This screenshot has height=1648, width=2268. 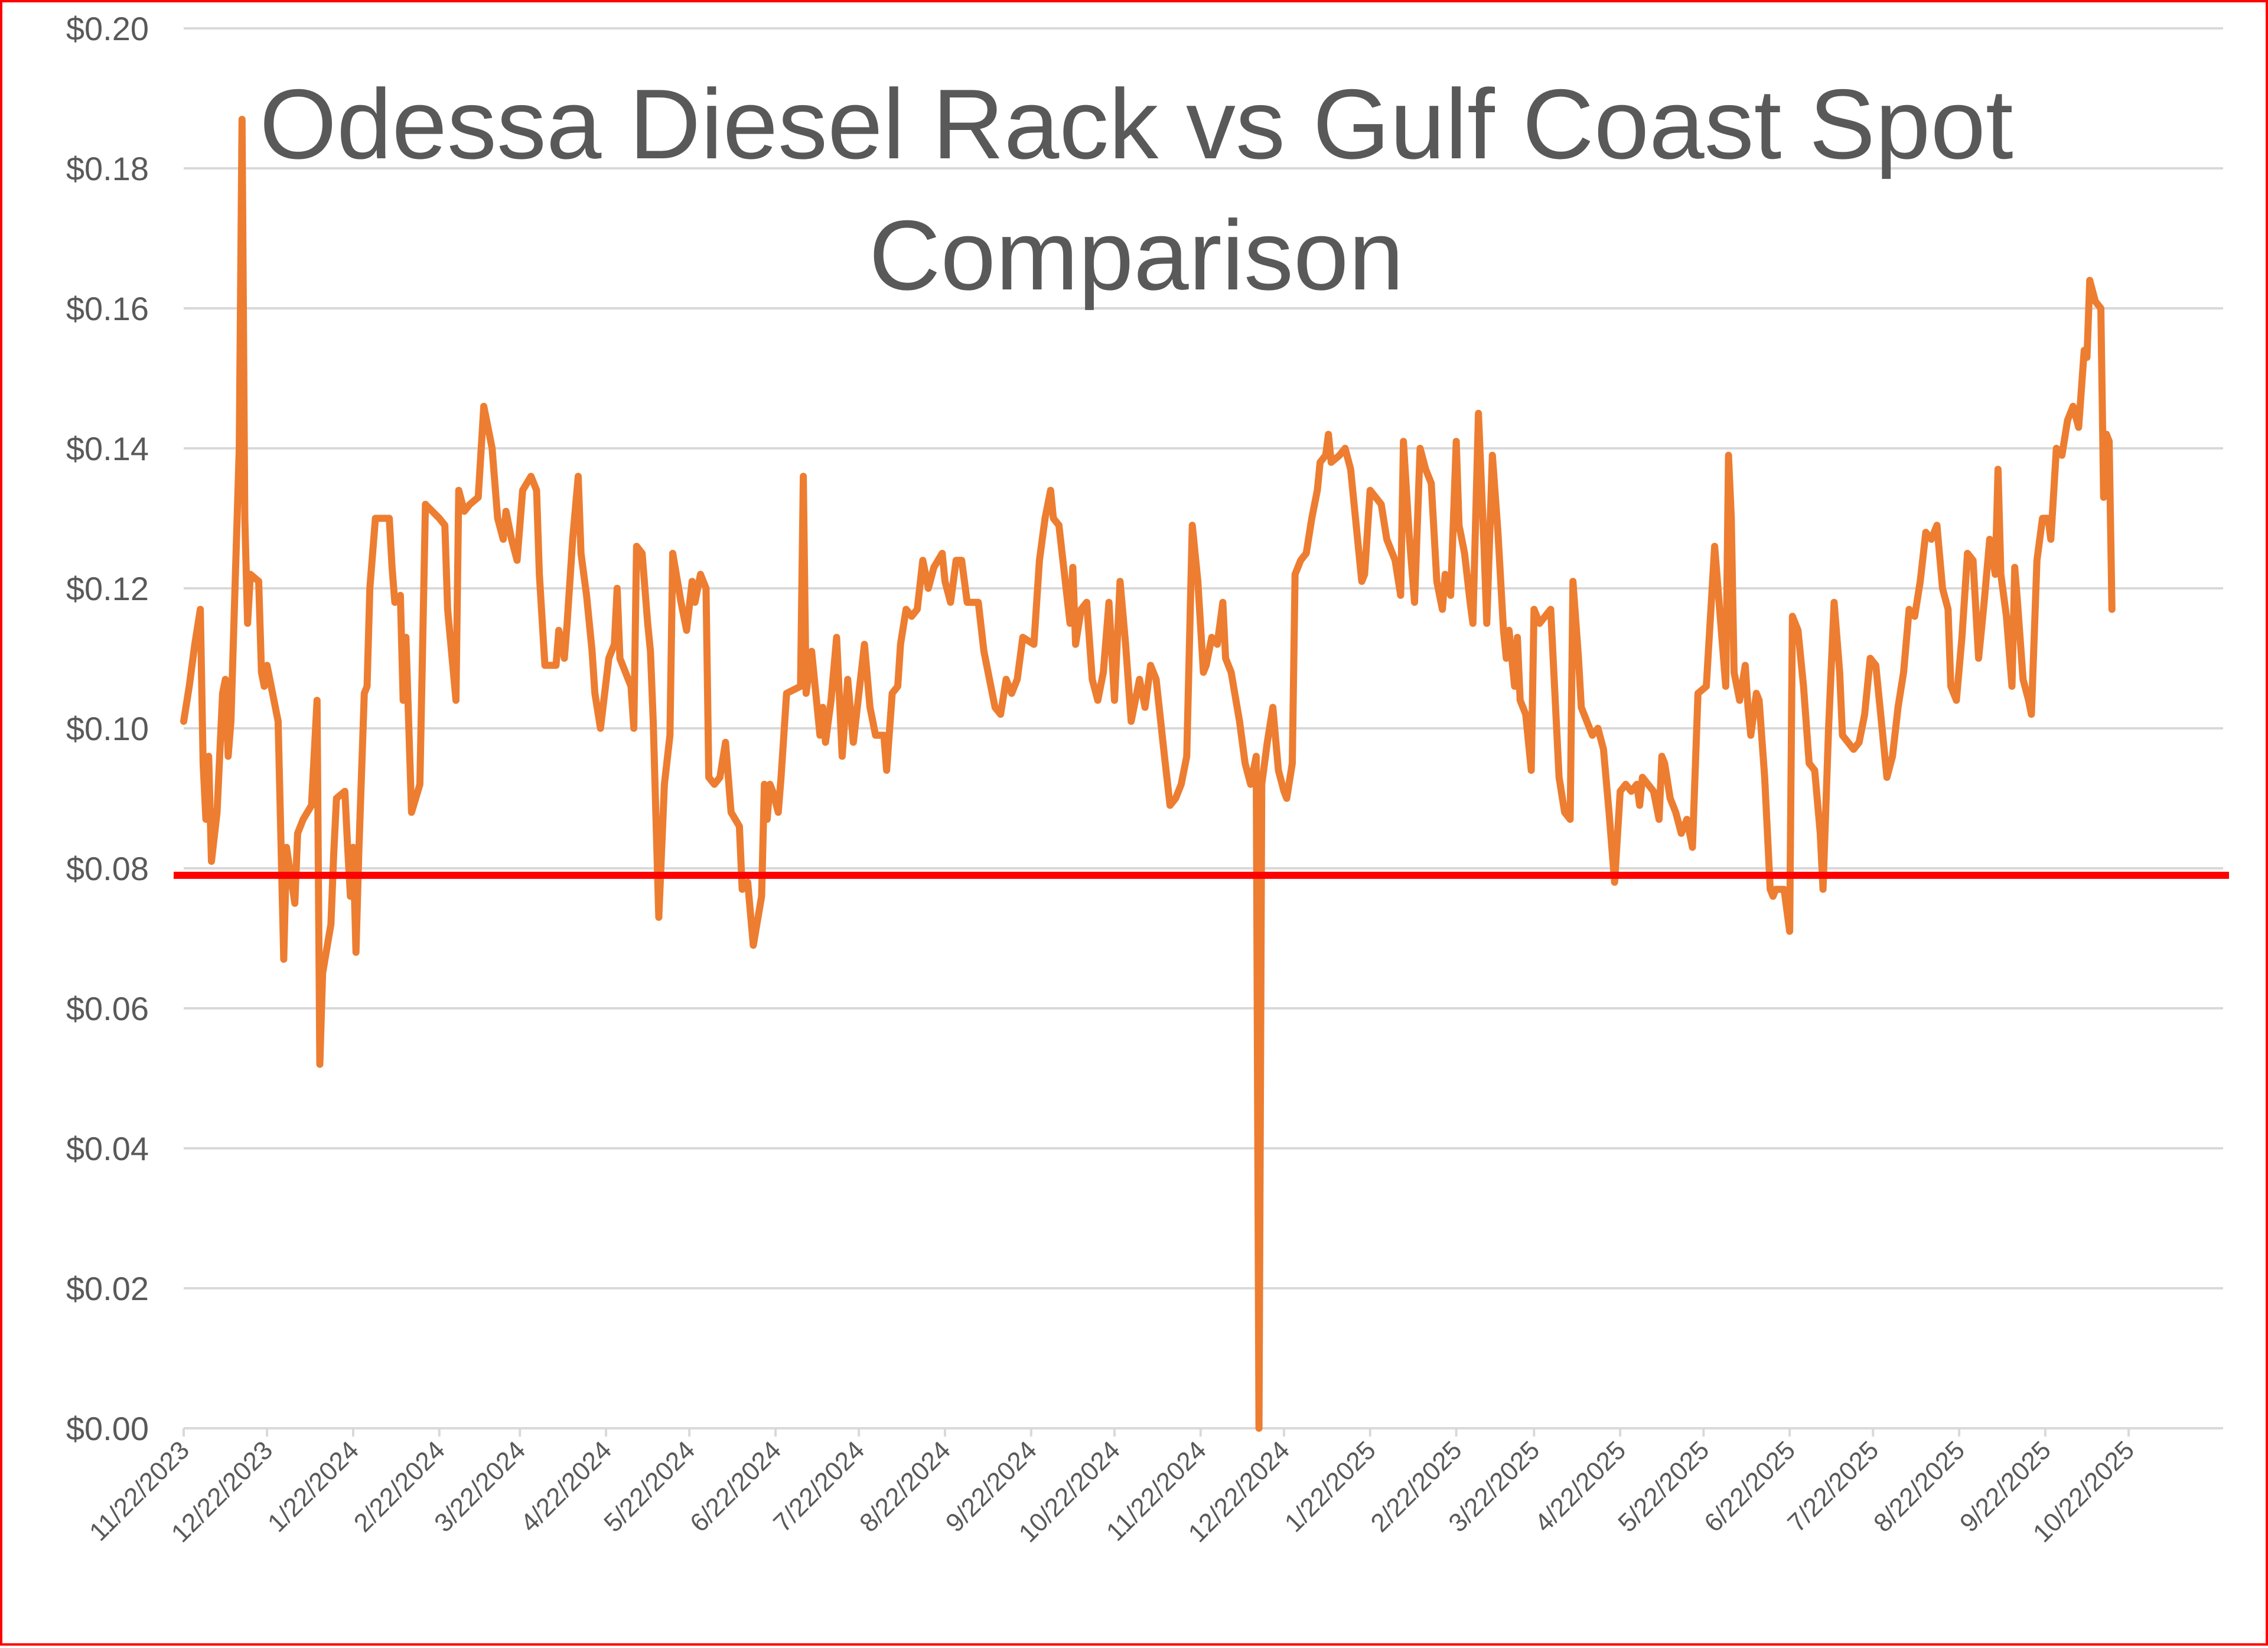 I want to click on x-tick-label: 6/22/2025, so click(x=1750, y=1486).